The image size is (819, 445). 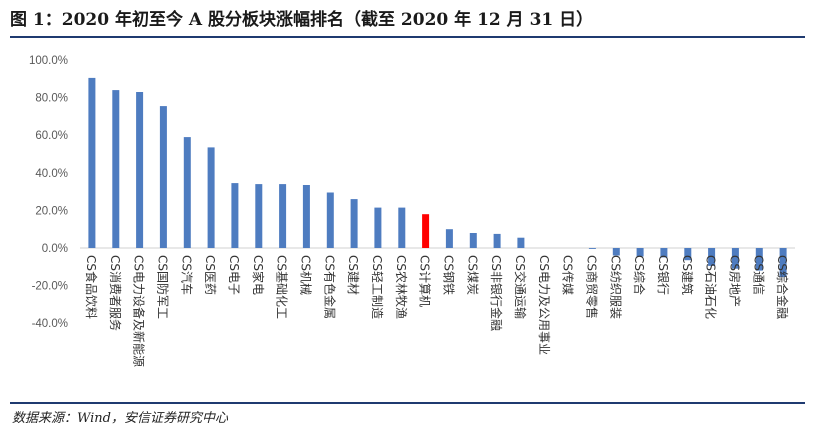 I want to click on category-label: CS消费者服务, so click(x=115, y=293).